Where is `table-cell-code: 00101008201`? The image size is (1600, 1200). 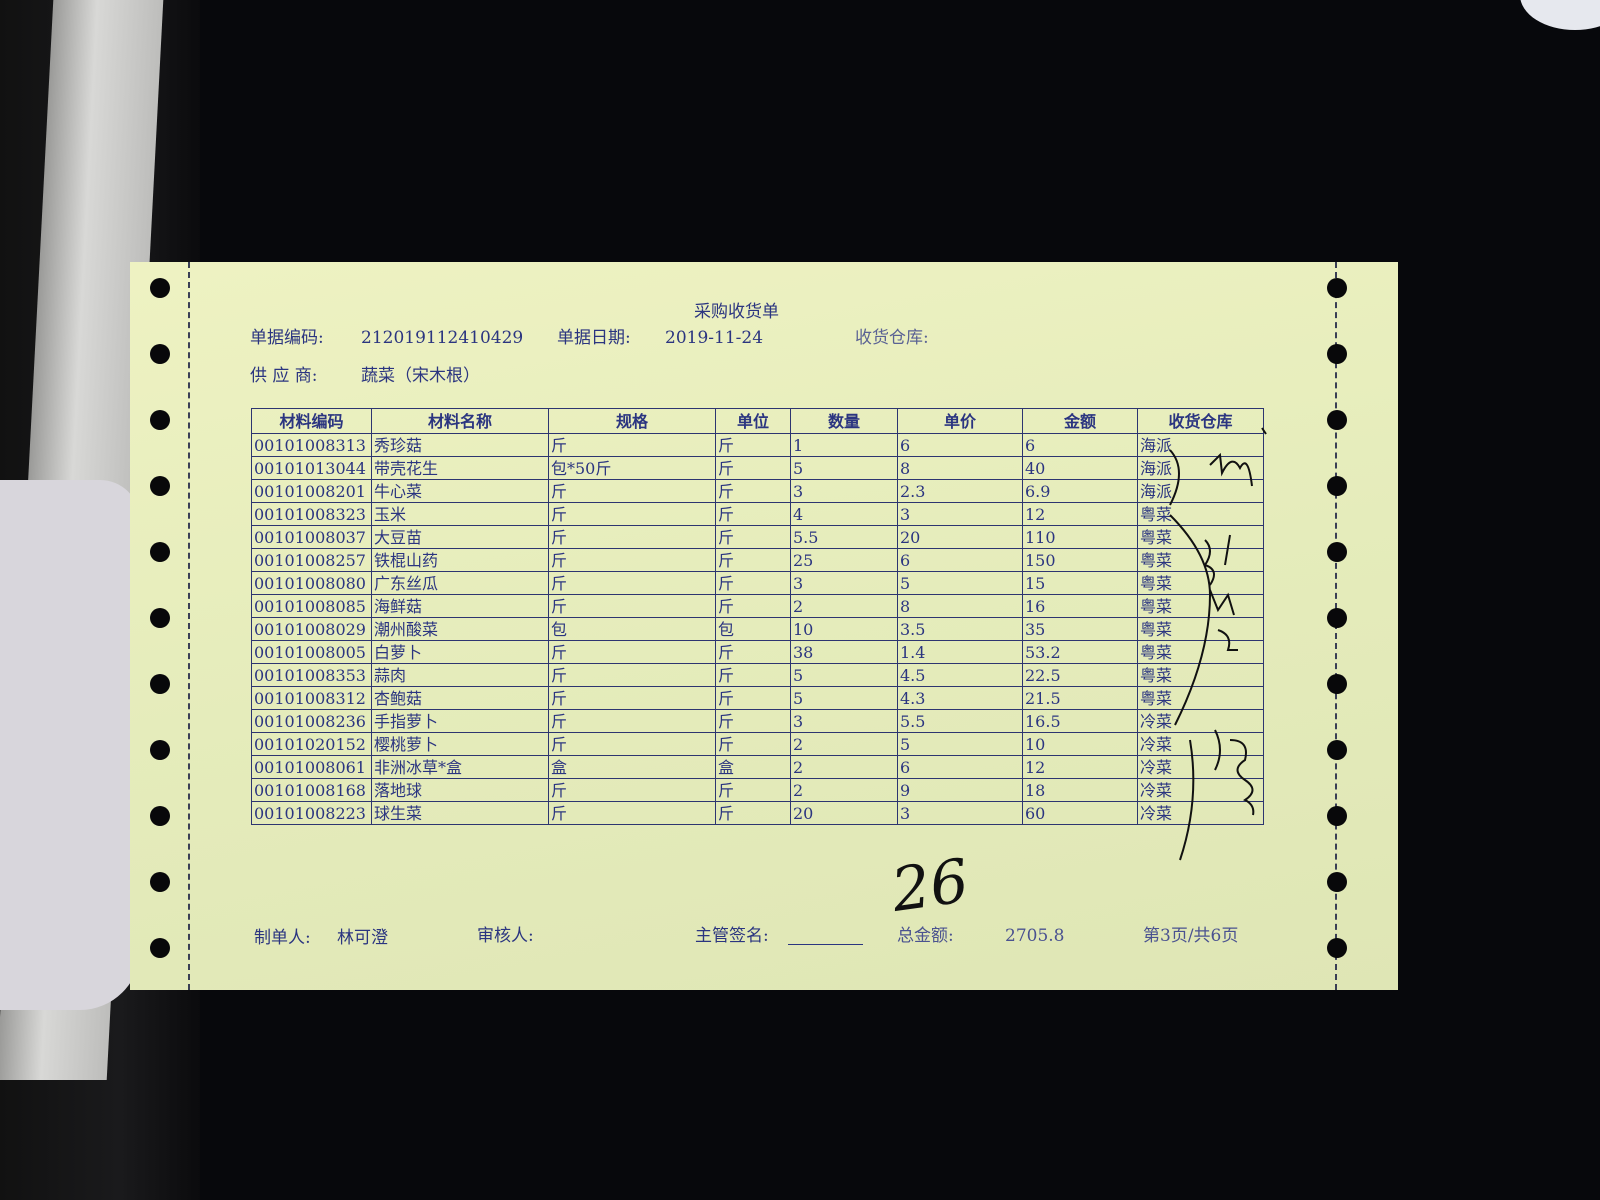
table-cell-code: 00101008201 is located at coordinates (311, 491).